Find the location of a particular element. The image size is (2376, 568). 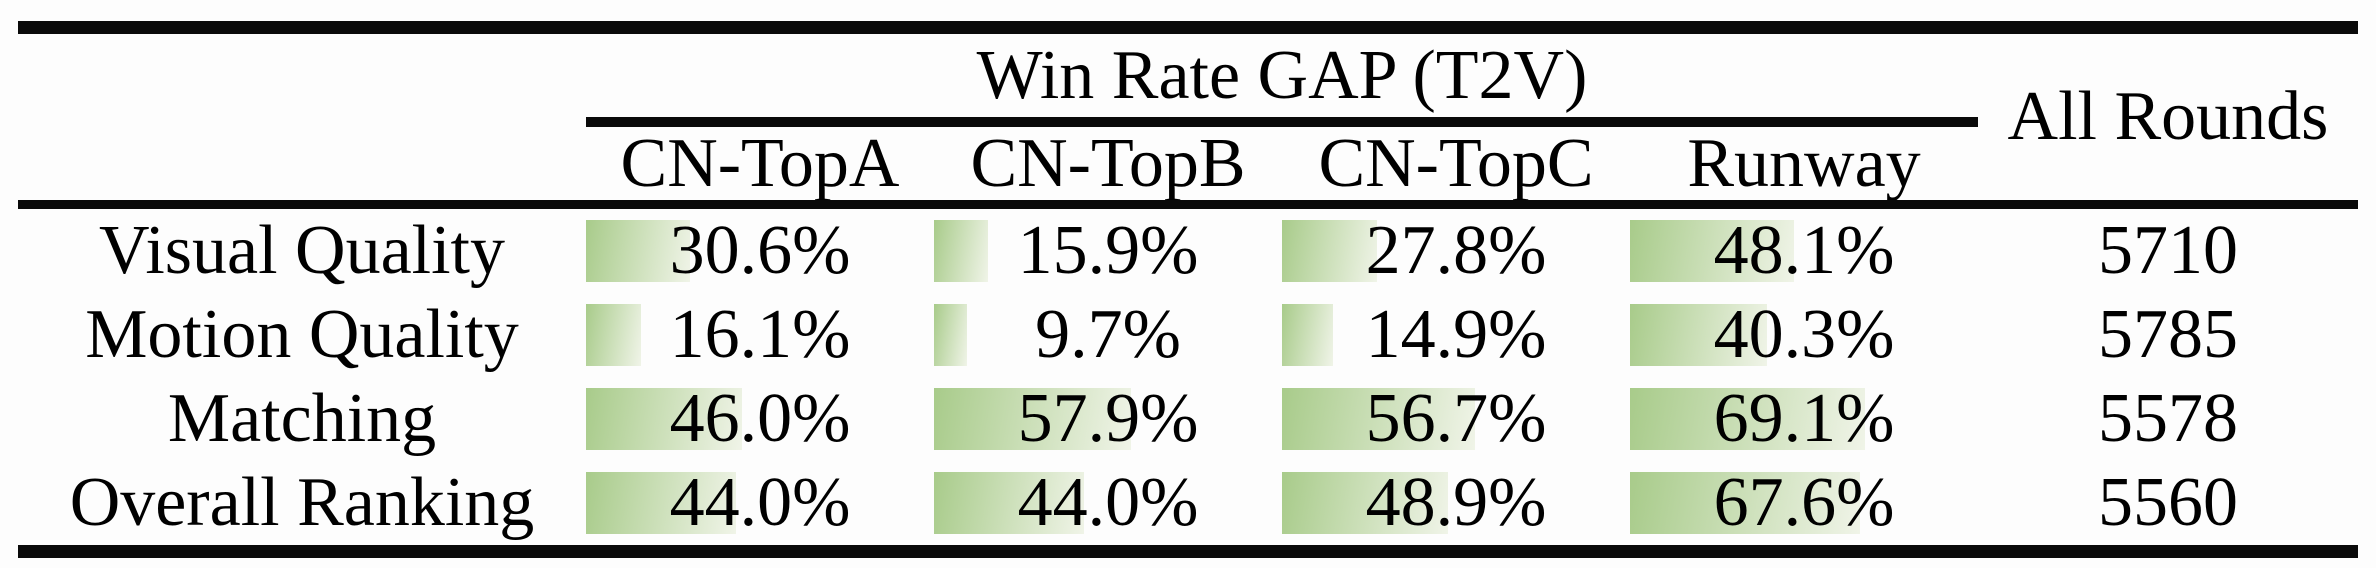

win-rate-value: 14.9% is located at coordinates (1456, 334).